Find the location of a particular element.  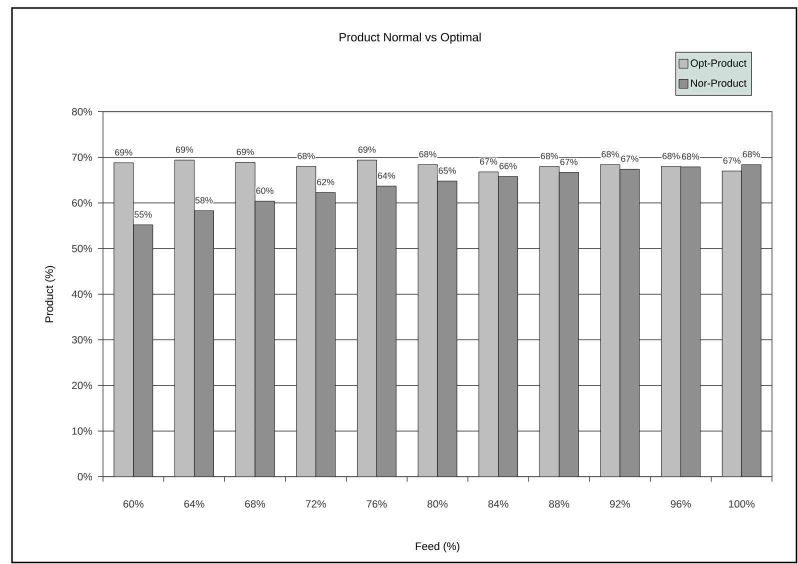

x-tick-label: 60% is located at coordinates (133, 504).